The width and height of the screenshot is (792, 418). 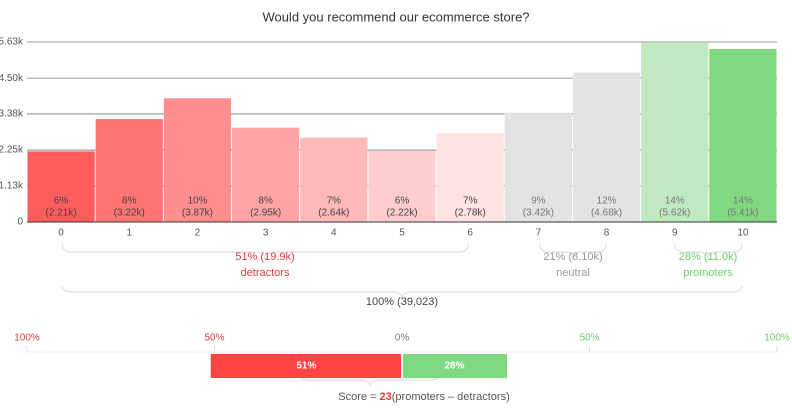 I want to click on promoter-bar, so click(x=454, y=366).